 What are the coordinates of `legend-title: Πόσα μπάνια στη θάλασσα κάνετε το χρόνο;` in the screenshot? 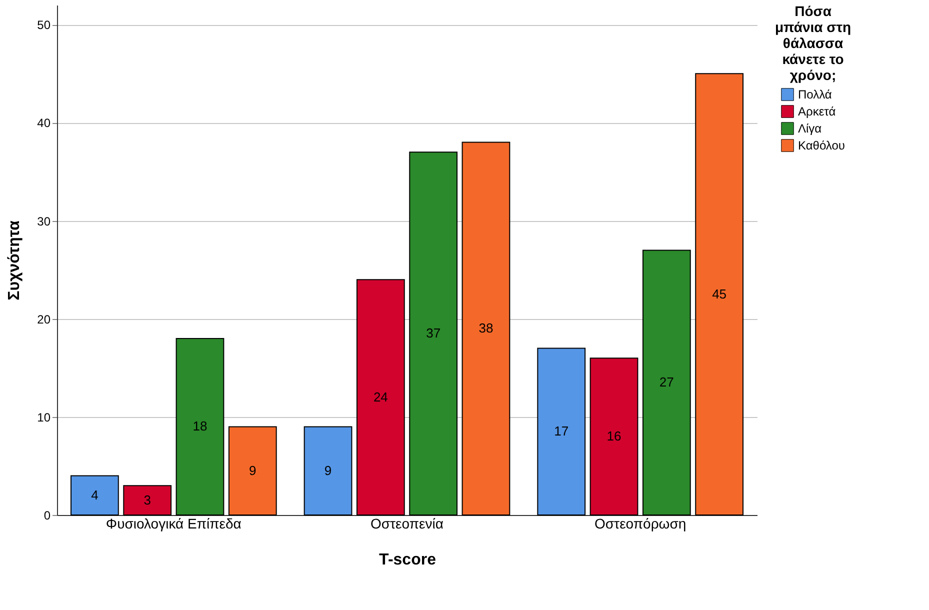 It's located at (813, 43).